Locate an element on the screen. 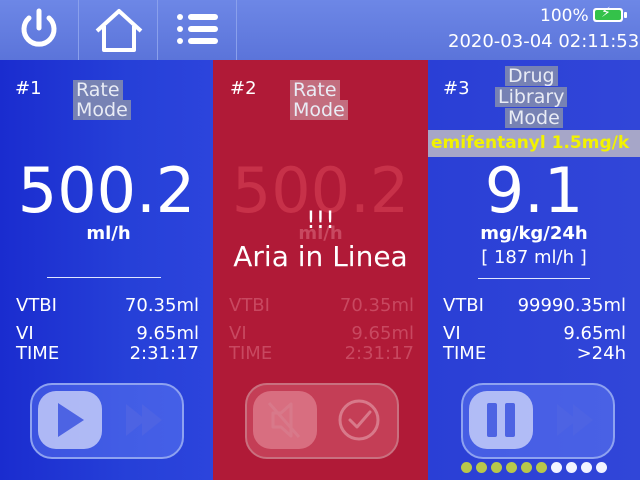 This screenshot has width=640, height=480. play-icon is located at coordinates (71, 420).